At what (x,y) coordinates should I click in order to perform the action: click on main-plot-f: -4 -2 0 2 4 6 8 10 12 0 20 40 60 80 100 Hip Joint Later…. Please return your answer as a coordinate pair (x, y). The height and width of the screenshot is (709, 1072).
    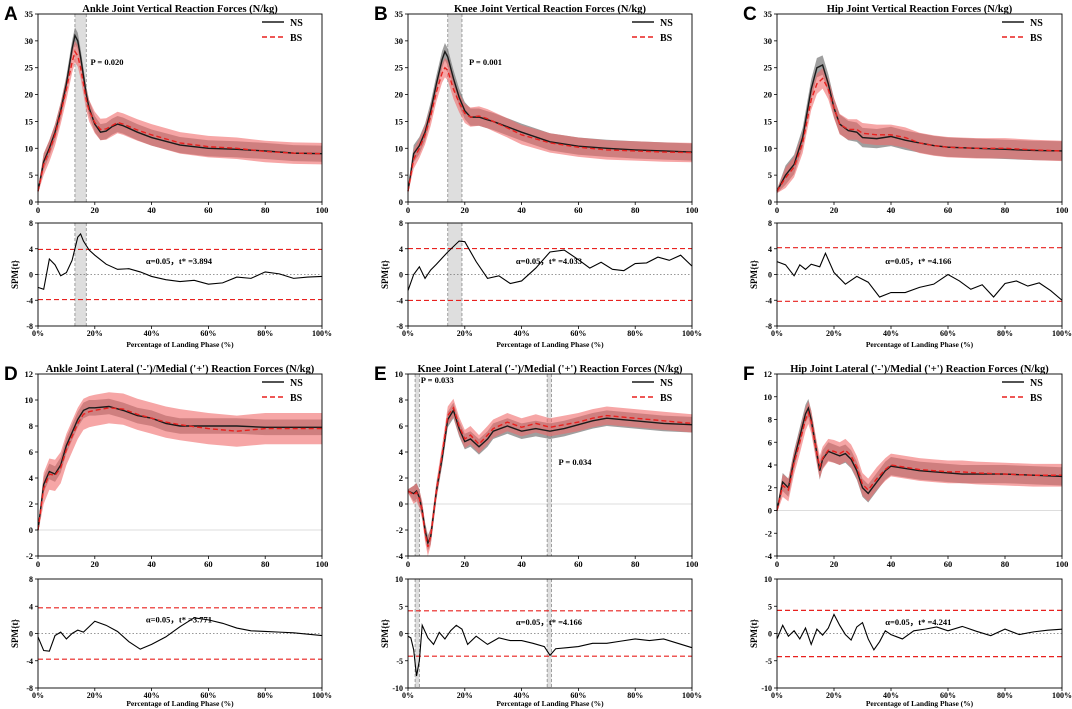
    Looking at the image, I should click on (905, 466).